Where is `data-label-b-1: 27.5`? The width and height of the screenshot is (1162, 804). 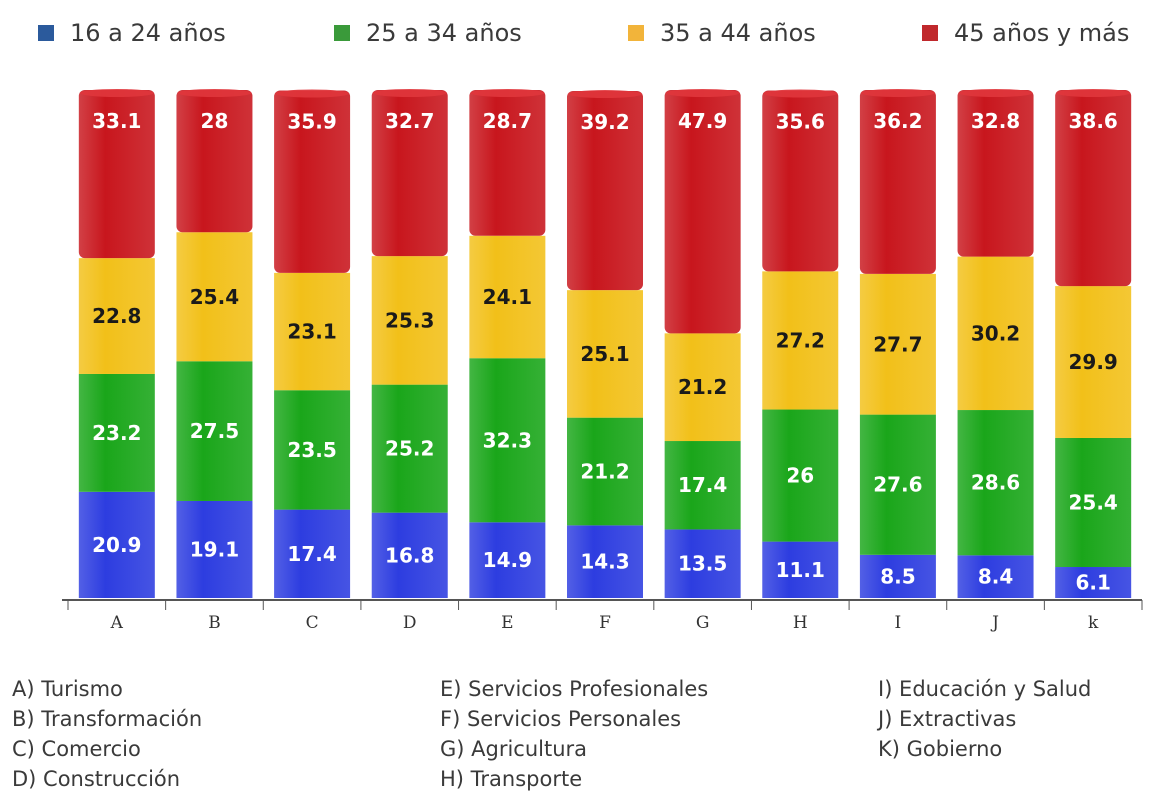
data-label-b-1: 27.5 is located at coordinates (214, 431).